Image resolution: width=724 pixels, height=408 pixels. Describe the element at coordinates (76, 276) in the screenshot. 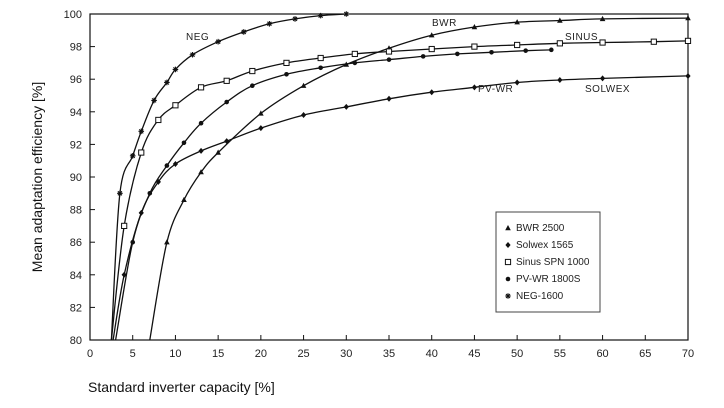

I see `y-tick-label: 84` at that location.